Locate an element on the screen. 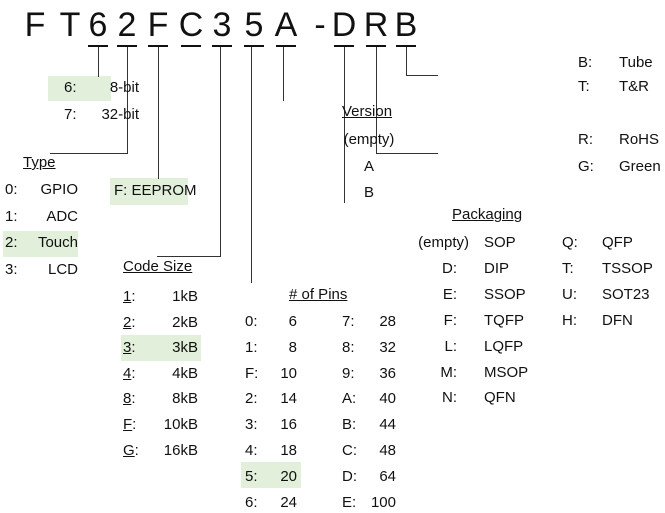 Image resolution: width=665 pixels, height=513 pixels. packaging-code: F: is located at coordinates (450, 320).